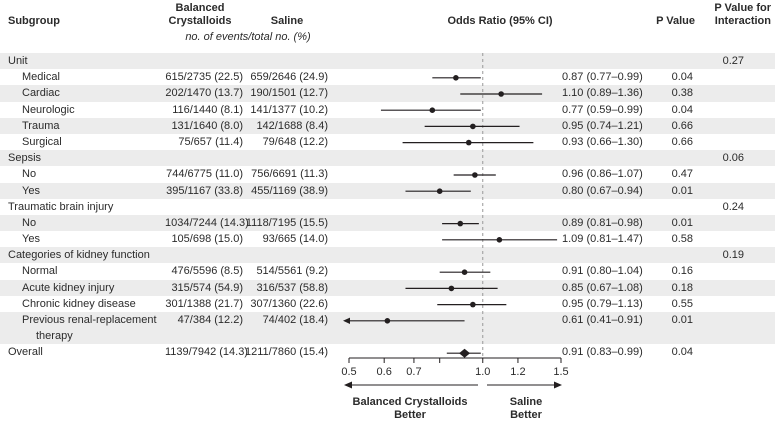 The image size is (775, 433). Describe the element at coordinates (207, 222) in the screenshot. I see `balanced-value: 1034/7244 (14.3)` at that location.